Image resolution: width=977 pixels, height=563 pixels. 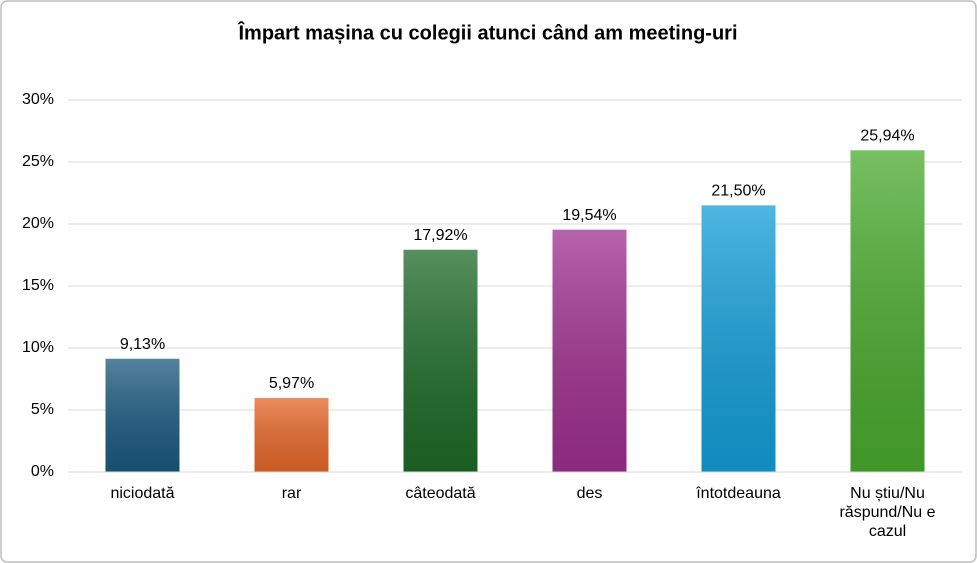 I want to click on value-label: 17,92%, so click(x=440, y=235).